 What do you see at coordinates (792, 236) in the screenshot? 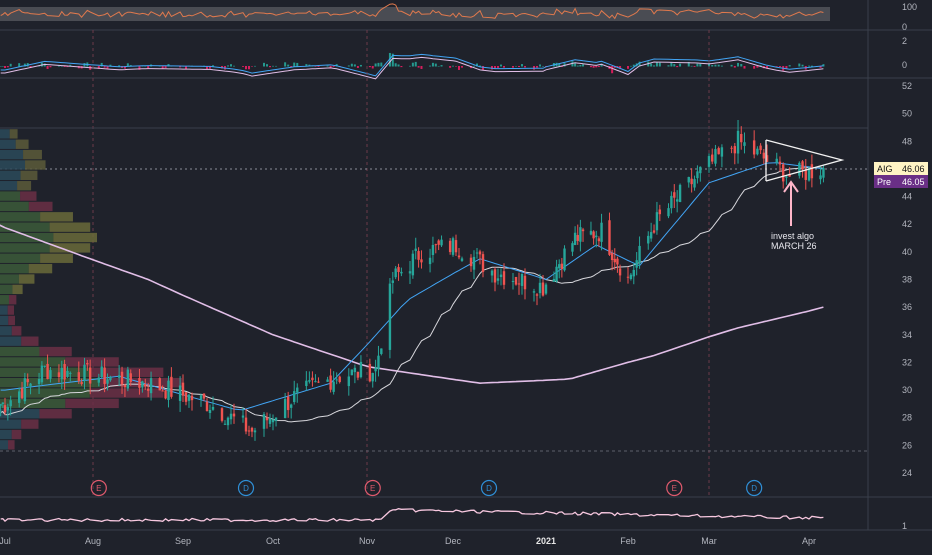
I see `annotation-line-1: invest algo` at bounding box center [792, 236].